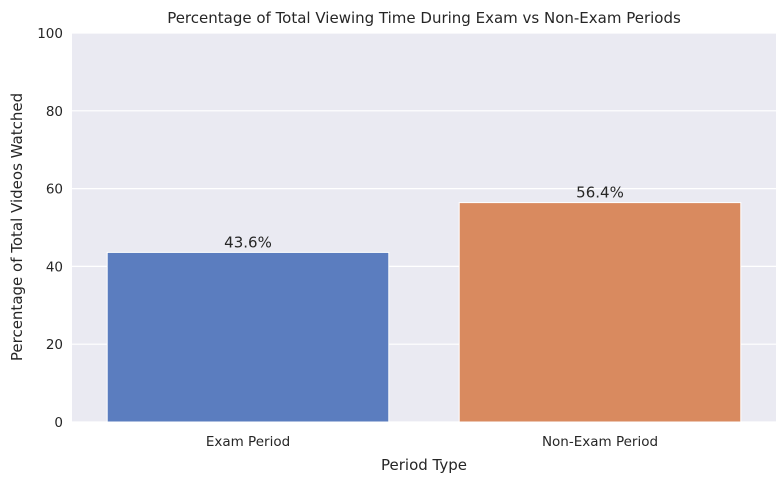  I want to click on y-tick-label-0: 0, so click(58, 423).